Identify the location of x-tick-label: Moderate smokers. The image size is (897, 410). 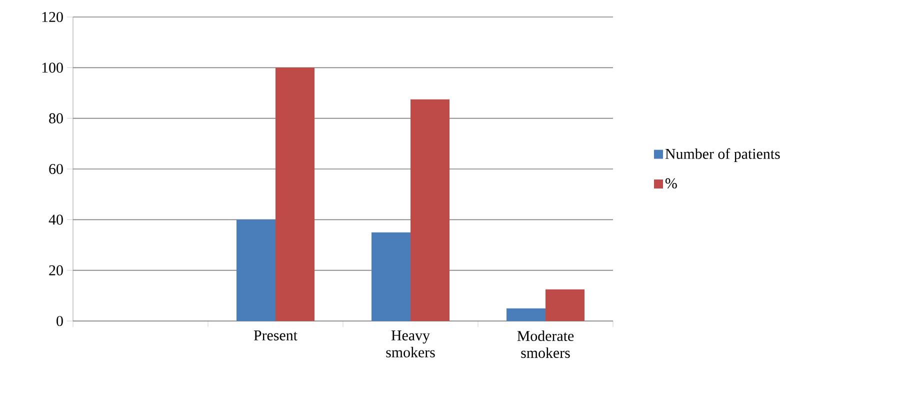
(545, 344).